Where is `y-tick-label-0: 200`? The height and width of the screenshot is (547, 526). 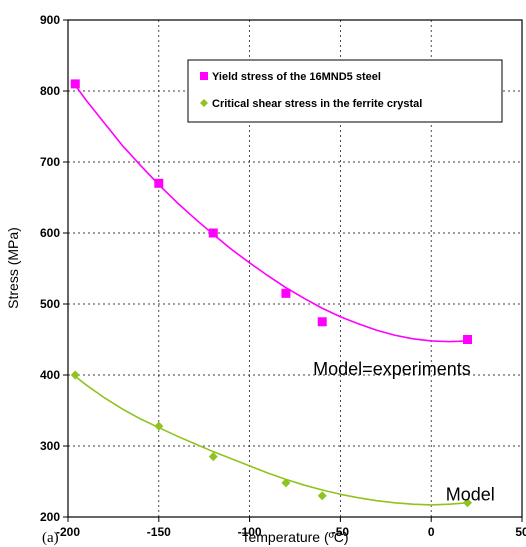 y-tick-label-0: 200 is located at coordinates (50, 517).